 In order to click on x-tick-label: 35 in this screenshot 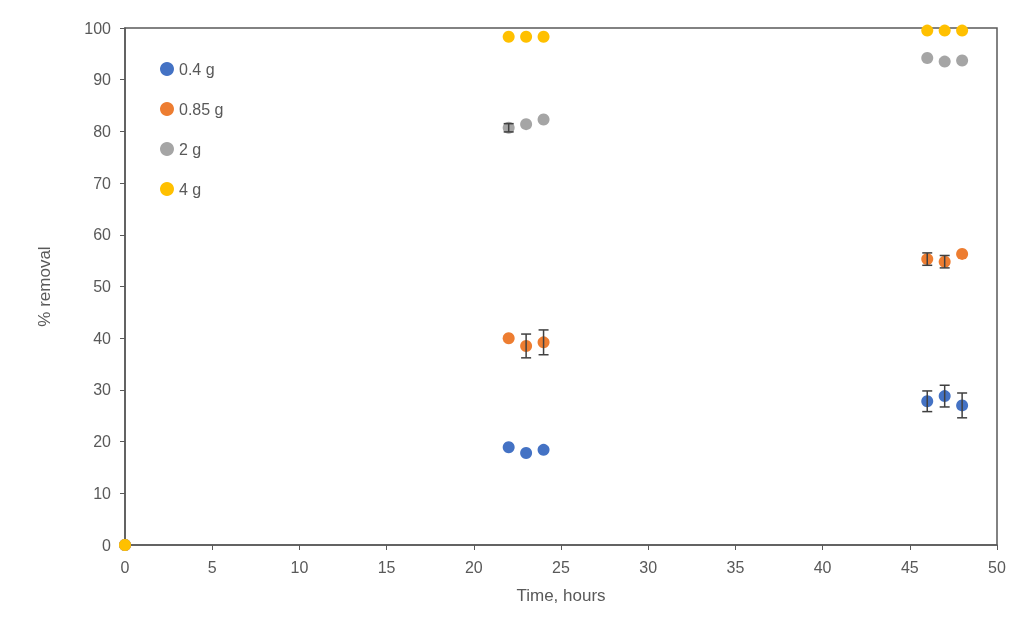, I will do `click(735, 567)`.